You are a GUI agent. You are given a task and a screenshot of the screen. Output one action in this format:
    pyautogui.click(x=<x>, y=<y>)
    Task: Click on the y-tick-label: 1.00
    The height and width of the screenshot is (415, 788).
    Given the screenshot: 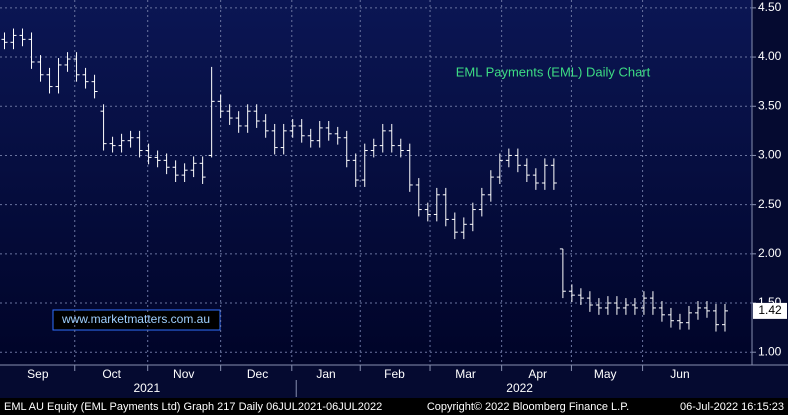 What is the action you would take?
    pyautogui.click(x=770, y=351)
    